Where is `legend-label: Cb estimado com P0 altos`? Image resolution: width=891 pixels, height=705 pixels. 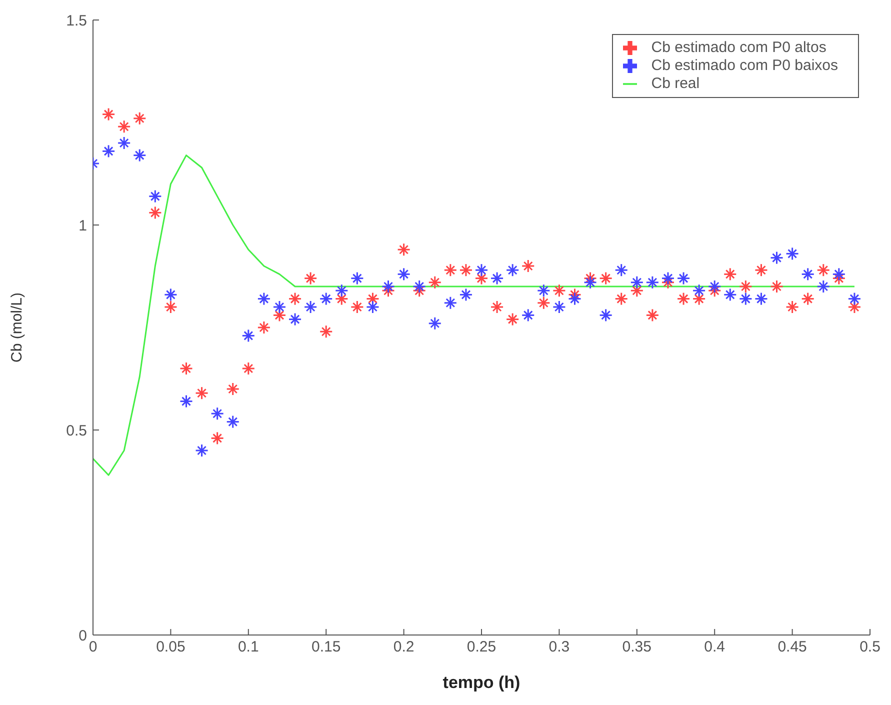
legend-label: Cb estimado com P0 altos is located at coordinates (738, 47).